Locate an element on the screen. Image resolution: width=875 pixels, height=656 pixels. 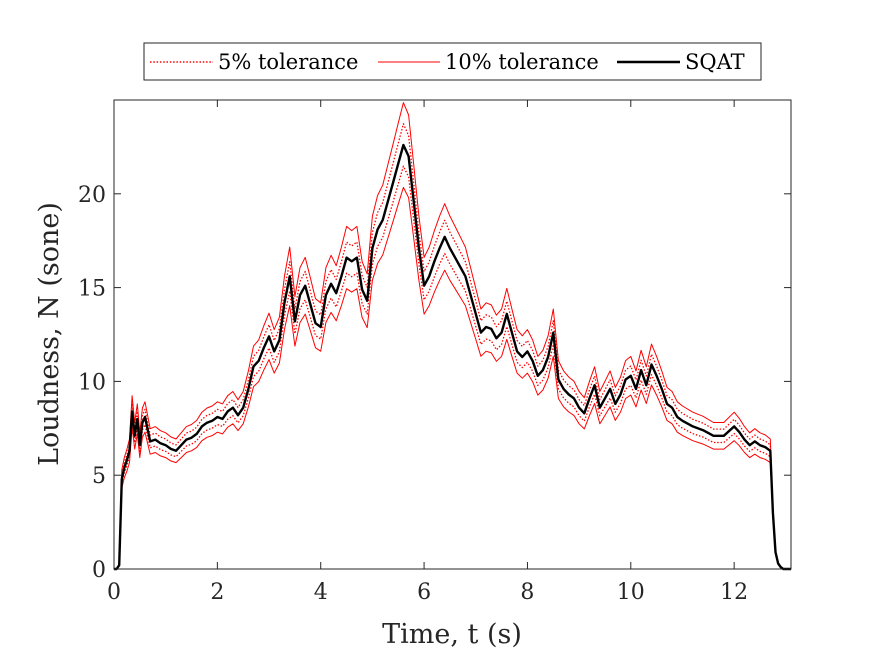
legend-label-5pct: 5% tolerance is located at coordinates (288, 62).